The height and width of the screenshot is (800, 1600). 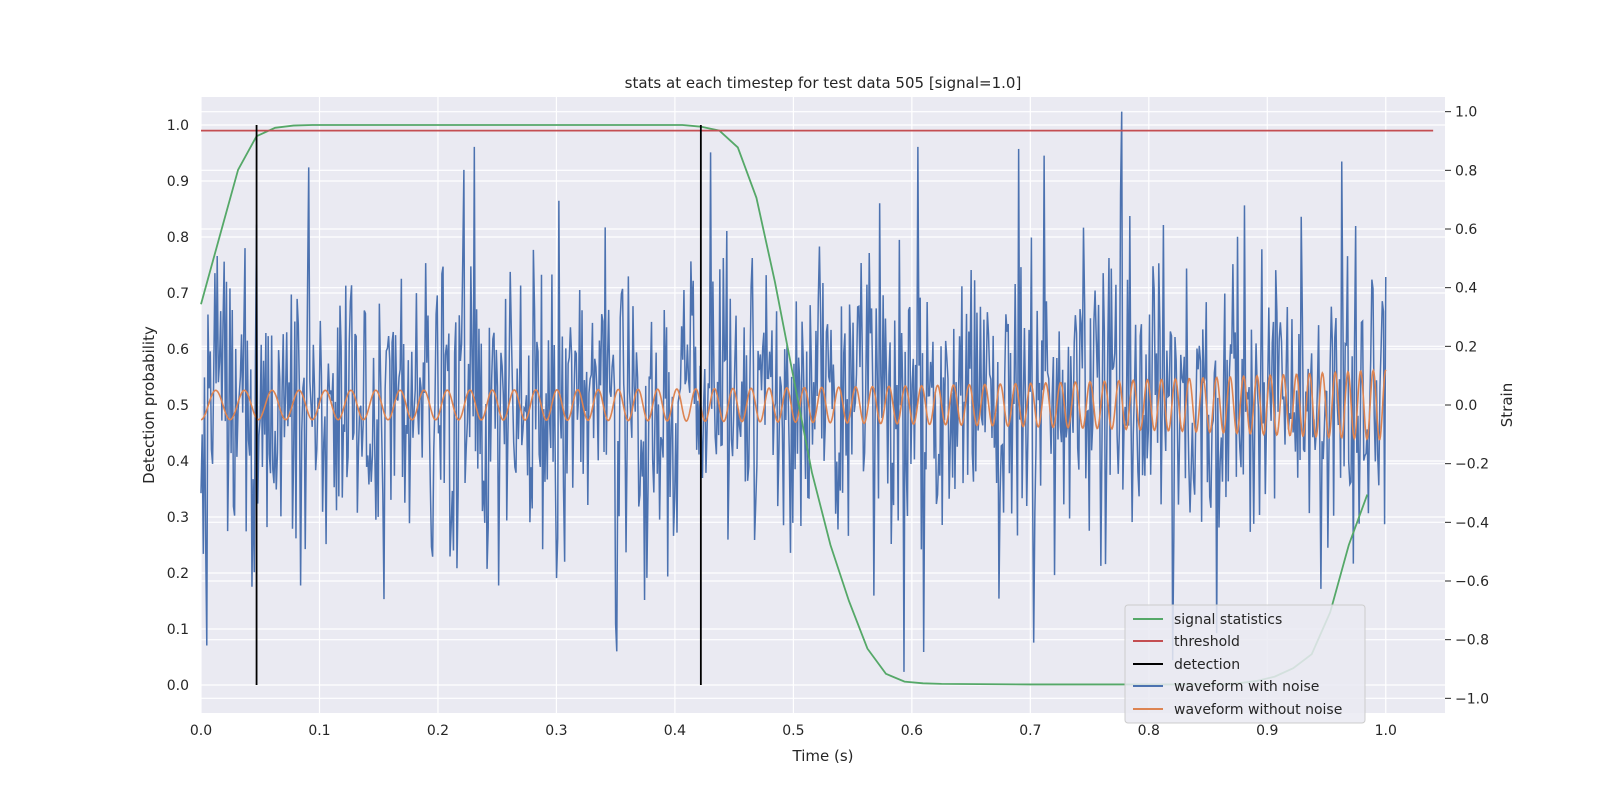 What do you see at coordinates (1149, 731) in the screenshot?
I see `x-tick-label: 0.8` at bounding box center [1149, 731].